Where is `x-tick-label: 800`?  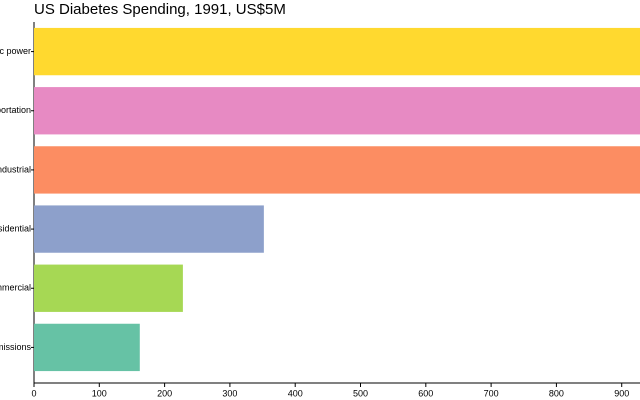 x-tick-label: 800 is located at coordinates (556, 393).